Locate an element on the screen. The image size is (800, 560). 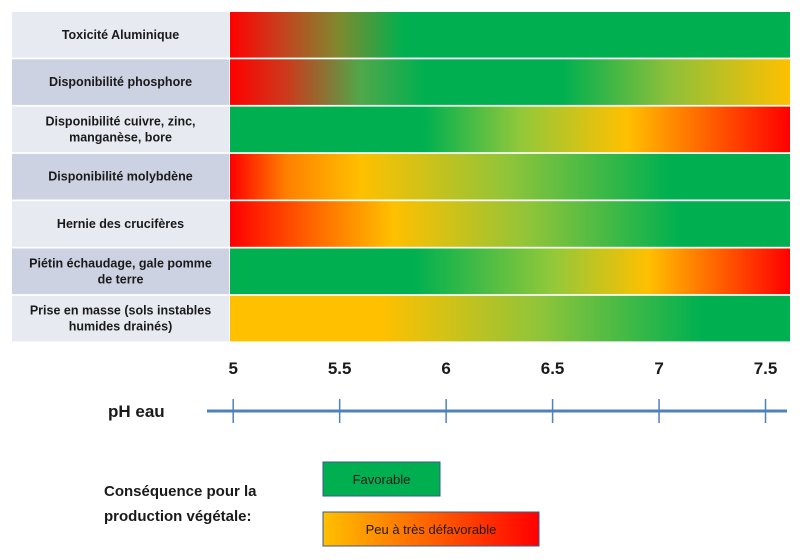
legend-item: Favorable is located at coordinates (381, 479).